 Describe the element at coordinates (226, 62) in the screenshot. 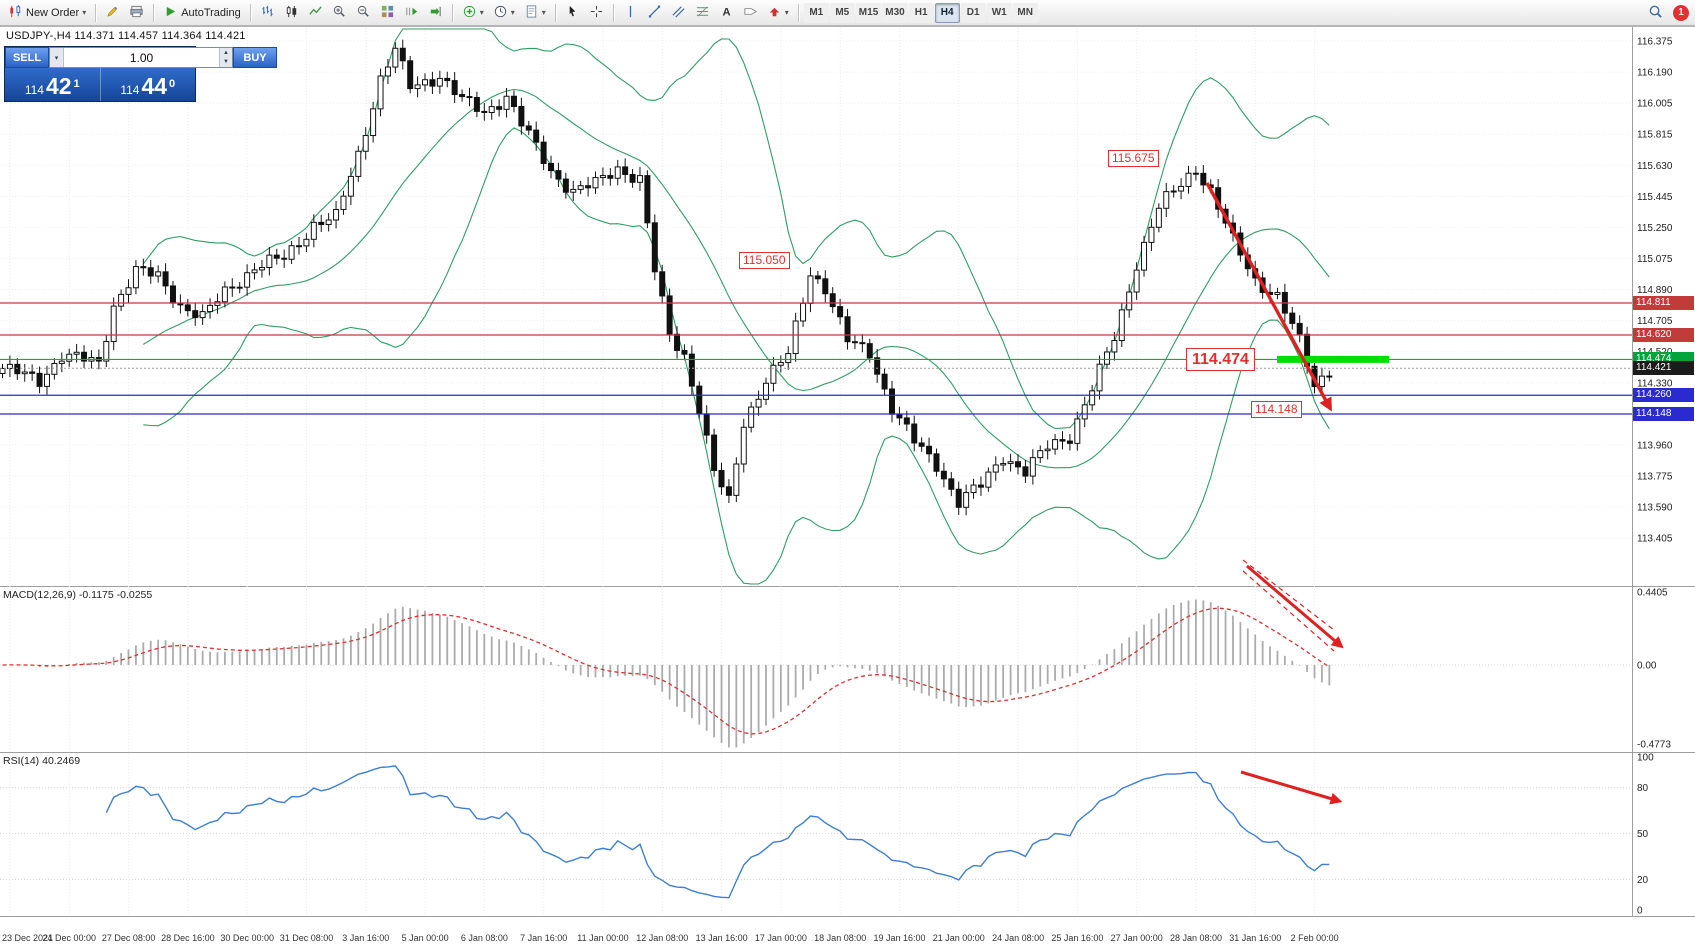

I see `volume-down-icon: ▼` at that location.